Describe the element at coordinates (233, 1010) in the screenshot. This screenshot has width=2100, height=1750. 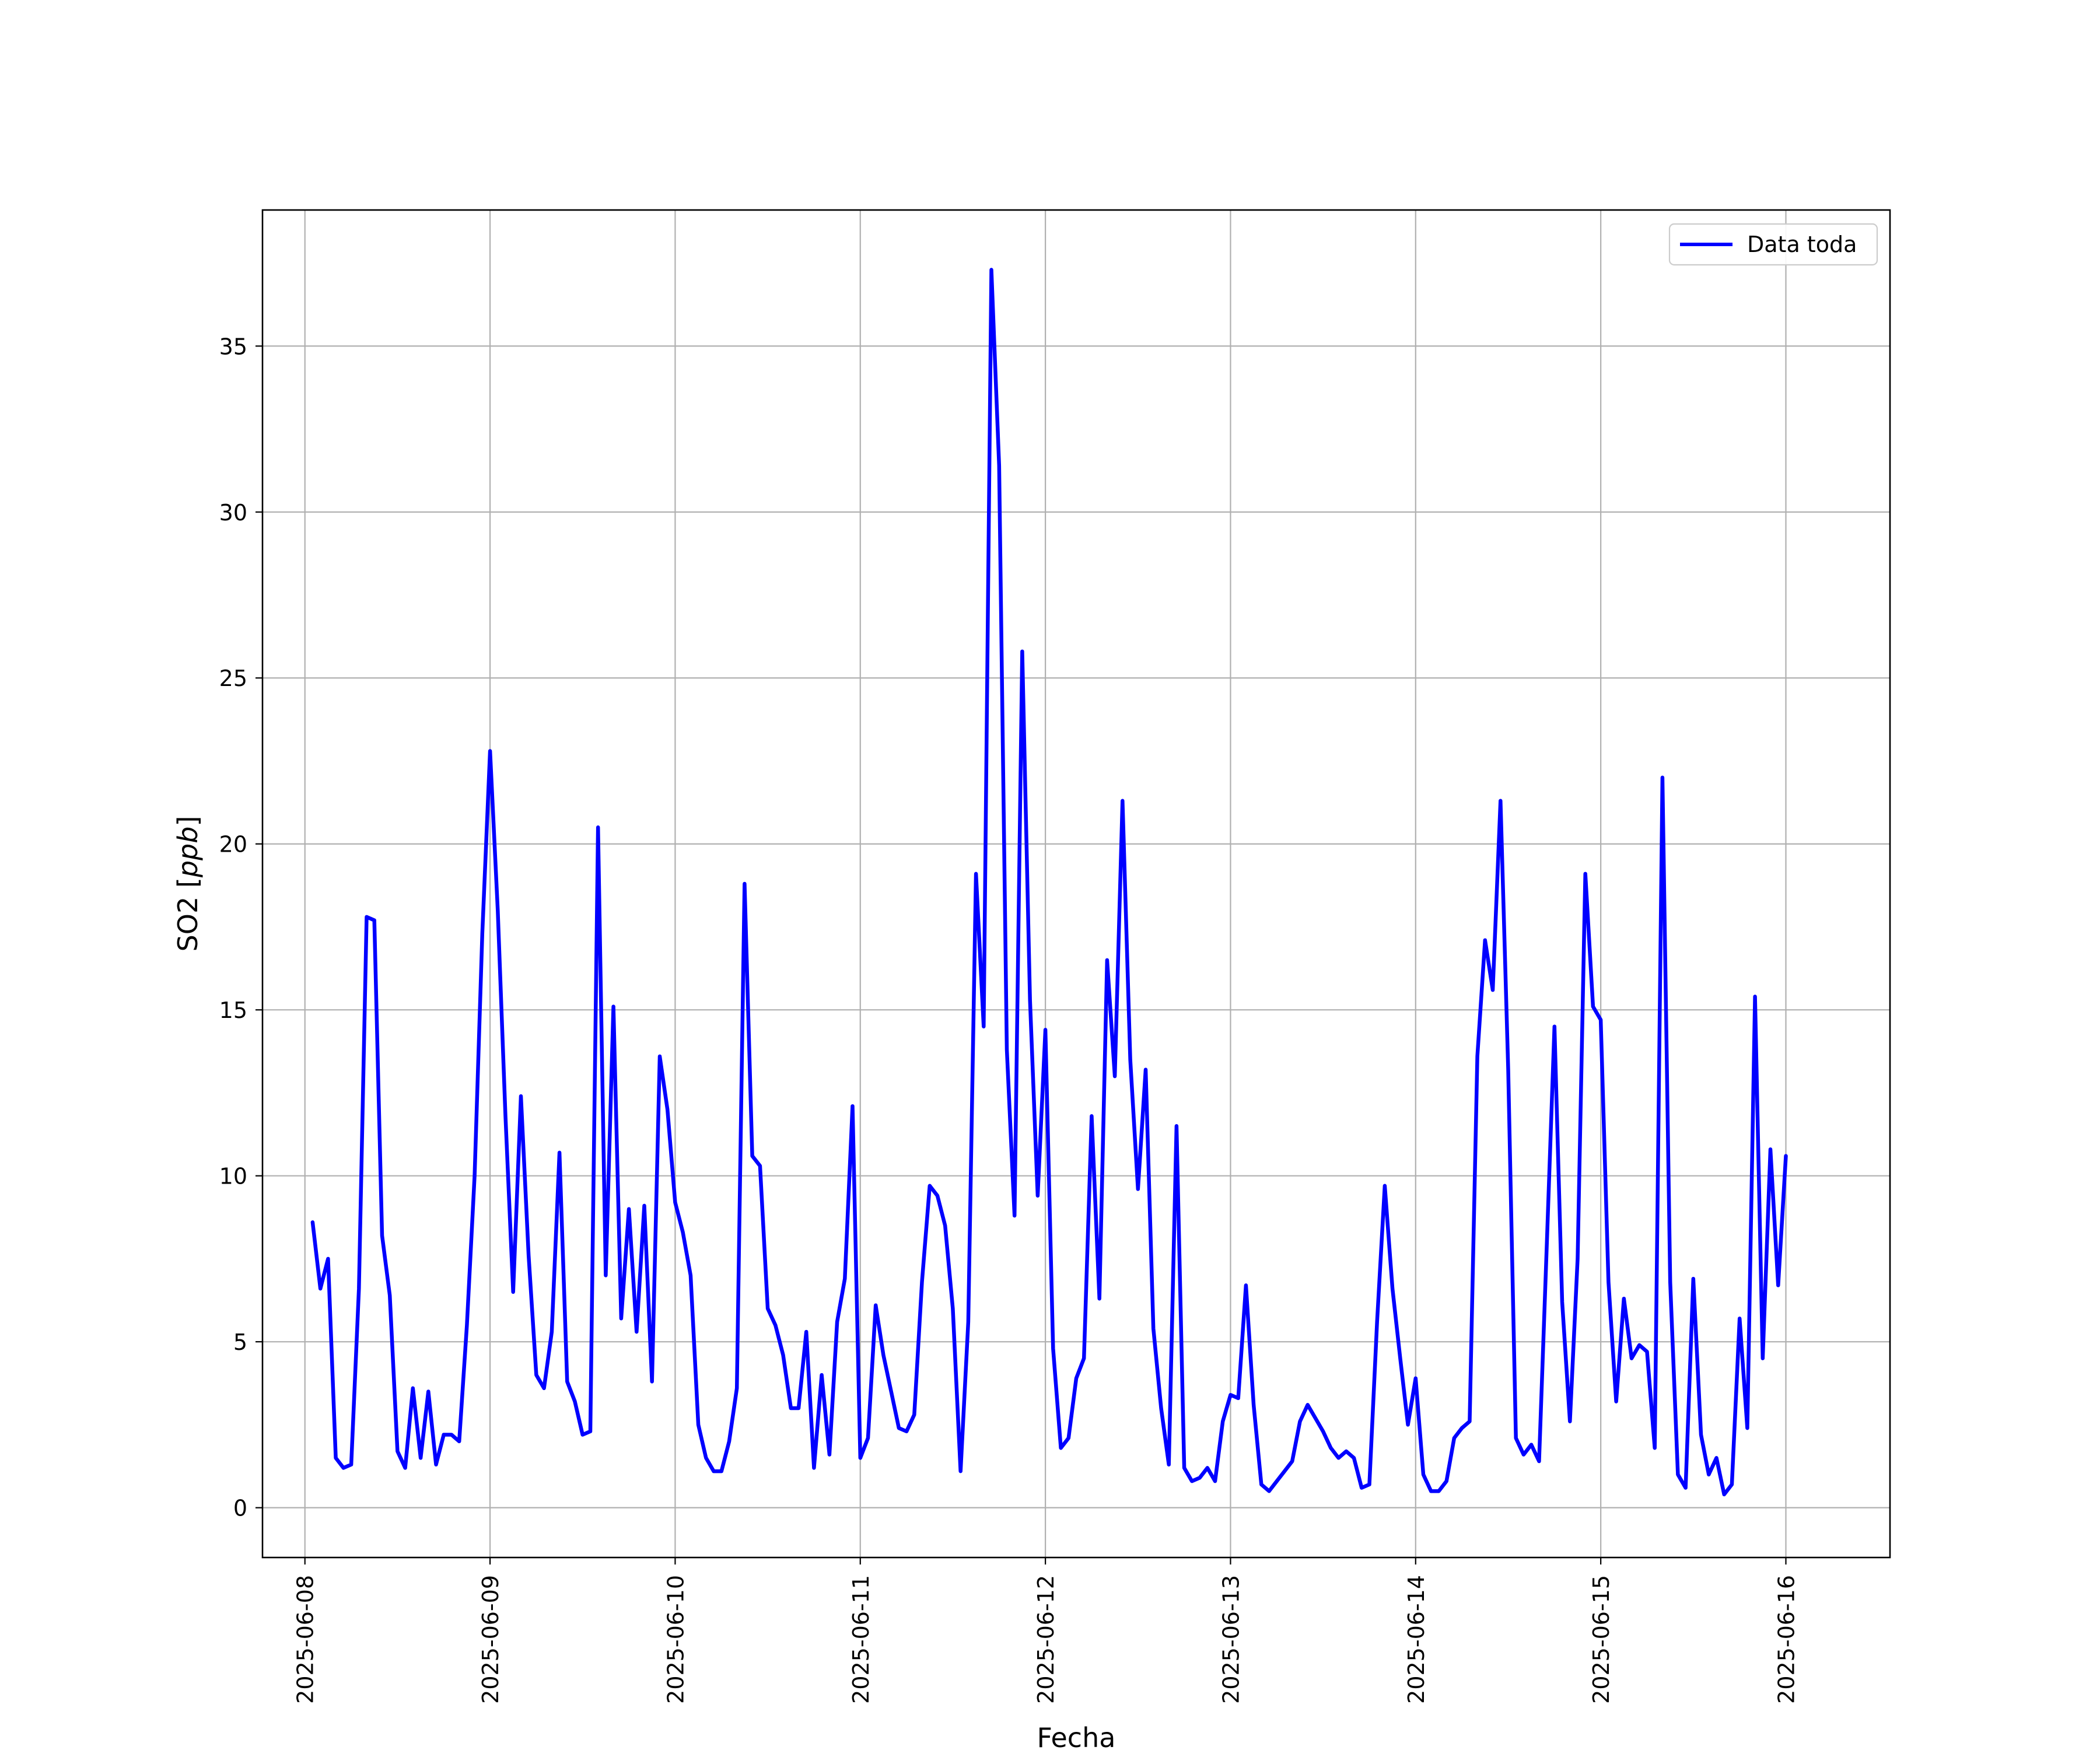
I see `y-tick-label: 15` at that location.